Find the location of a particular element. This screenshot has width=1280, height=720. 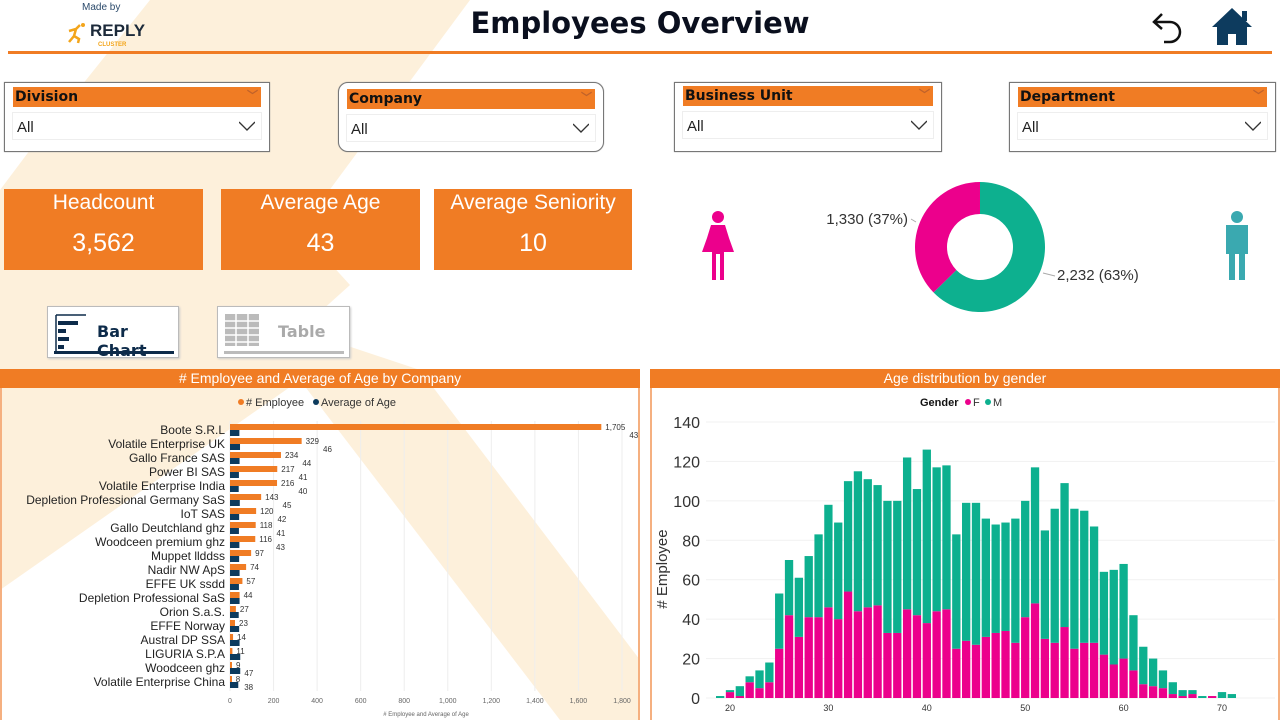

bar-chart-button: Bar Chart is located at coordinates (113, 333).